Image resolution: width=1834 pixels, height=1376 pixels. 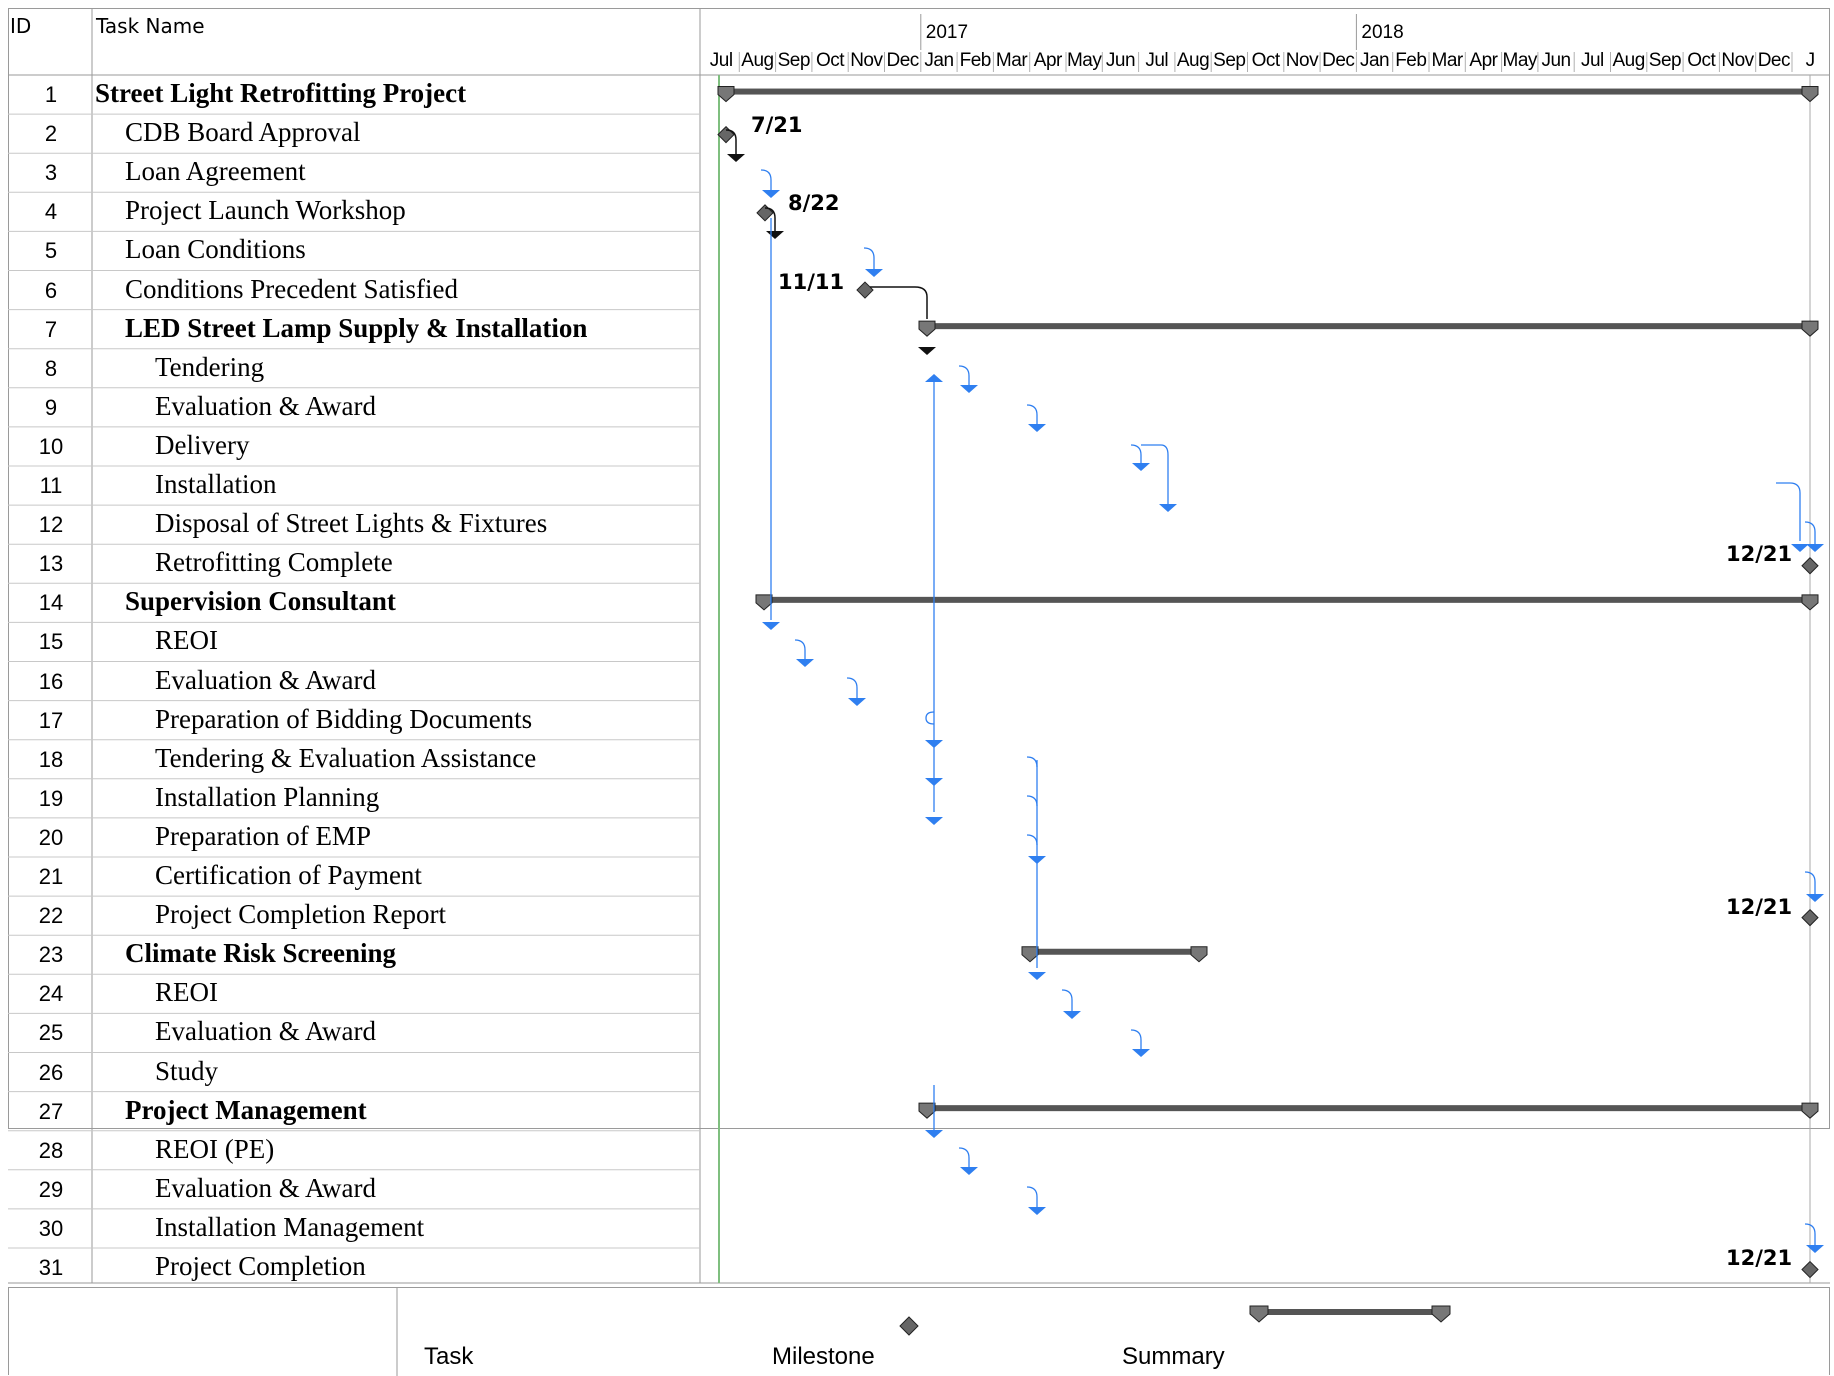 What do you see at coordinates (1199, 954) in the screenshot?
I see `summary-bar-climate-risk-screening-end-cap` at bounding box center [1199, 954].